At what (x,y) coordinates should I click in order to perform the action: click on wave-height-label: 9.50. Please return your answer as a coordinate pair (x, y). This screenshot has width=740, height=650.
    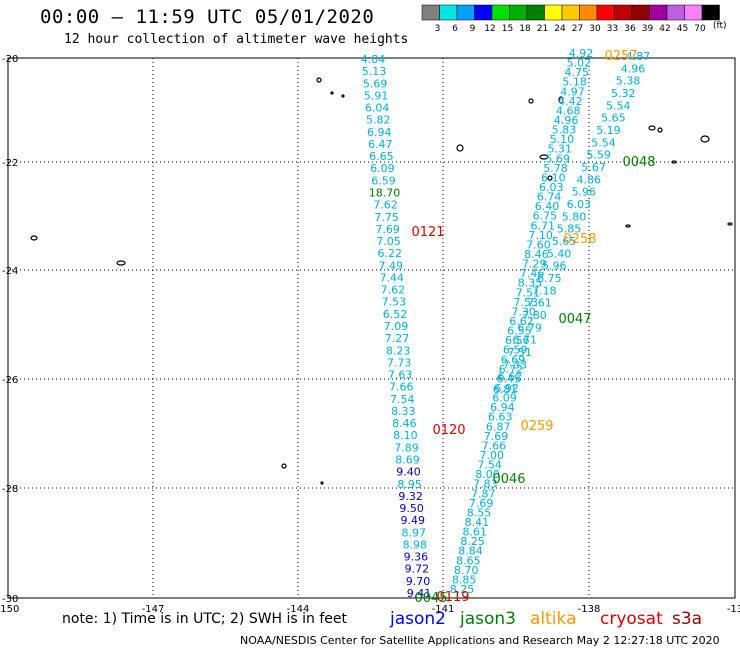
    Looking at the image, I should click on (411, 508).